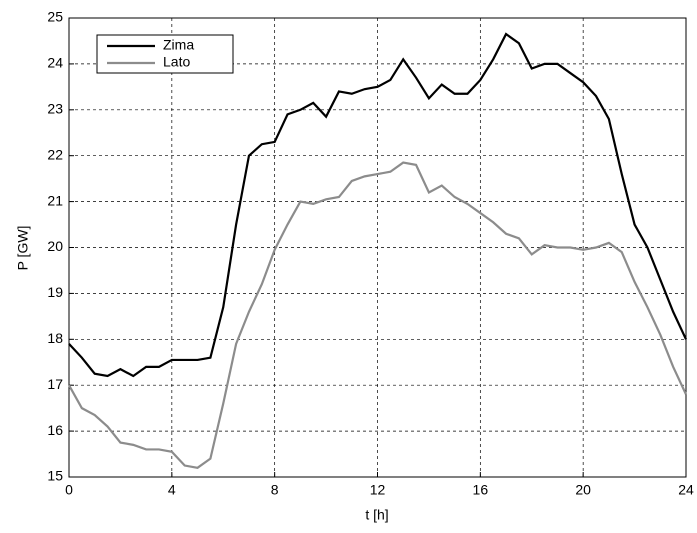 Image resolution: width=697 pixels, height=533 pixels. Describe the element at coordinates (55, 430) in the screenshot. I see `y-tick-label: 16` at that location.